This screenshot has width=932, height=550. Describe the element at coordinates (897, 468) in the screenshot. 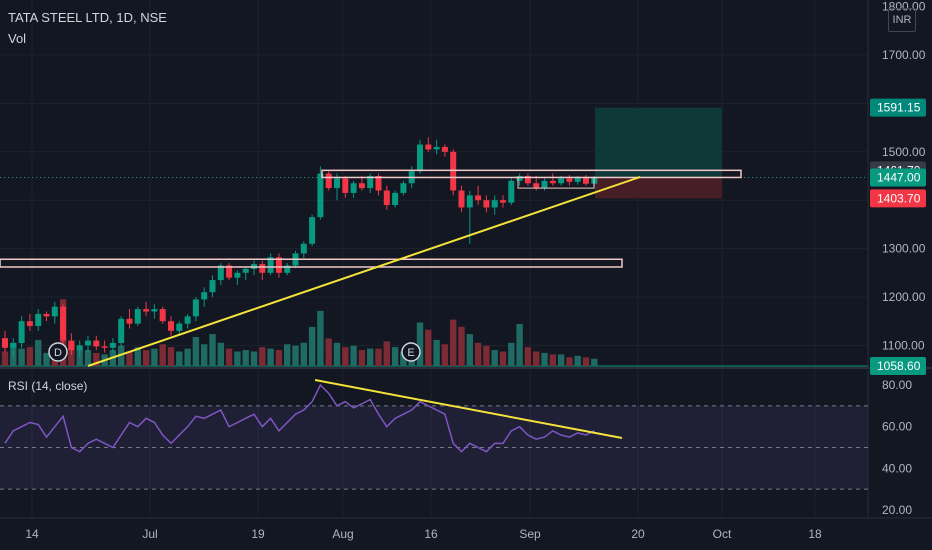

I see `rsi-tick-label: 40.00` at that location.